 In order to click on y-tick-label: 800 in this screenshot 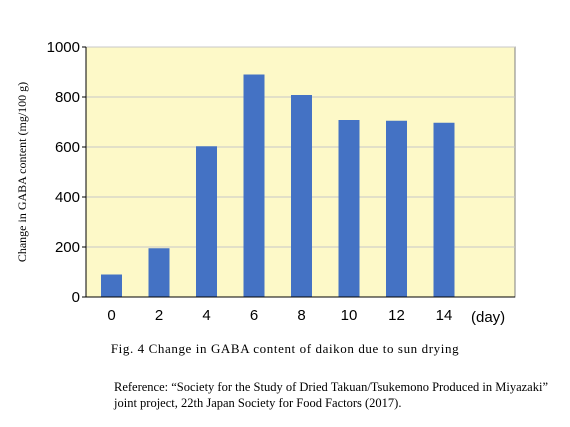, I will do `click(67, 97)`.